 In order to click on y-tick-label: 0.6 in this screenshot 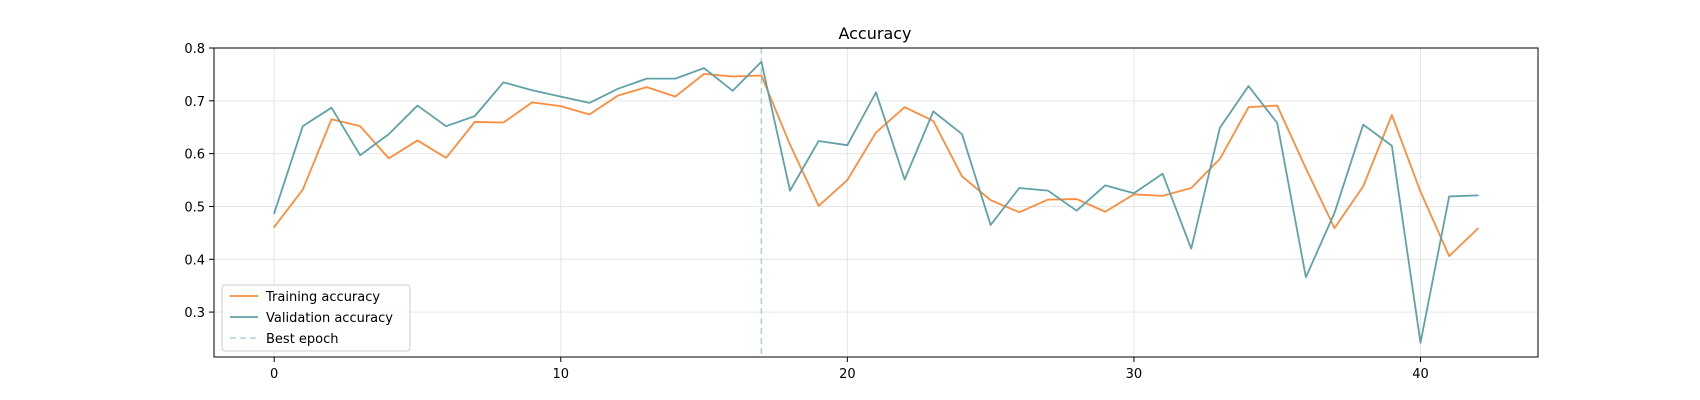, I will do `click(194, 155)`.